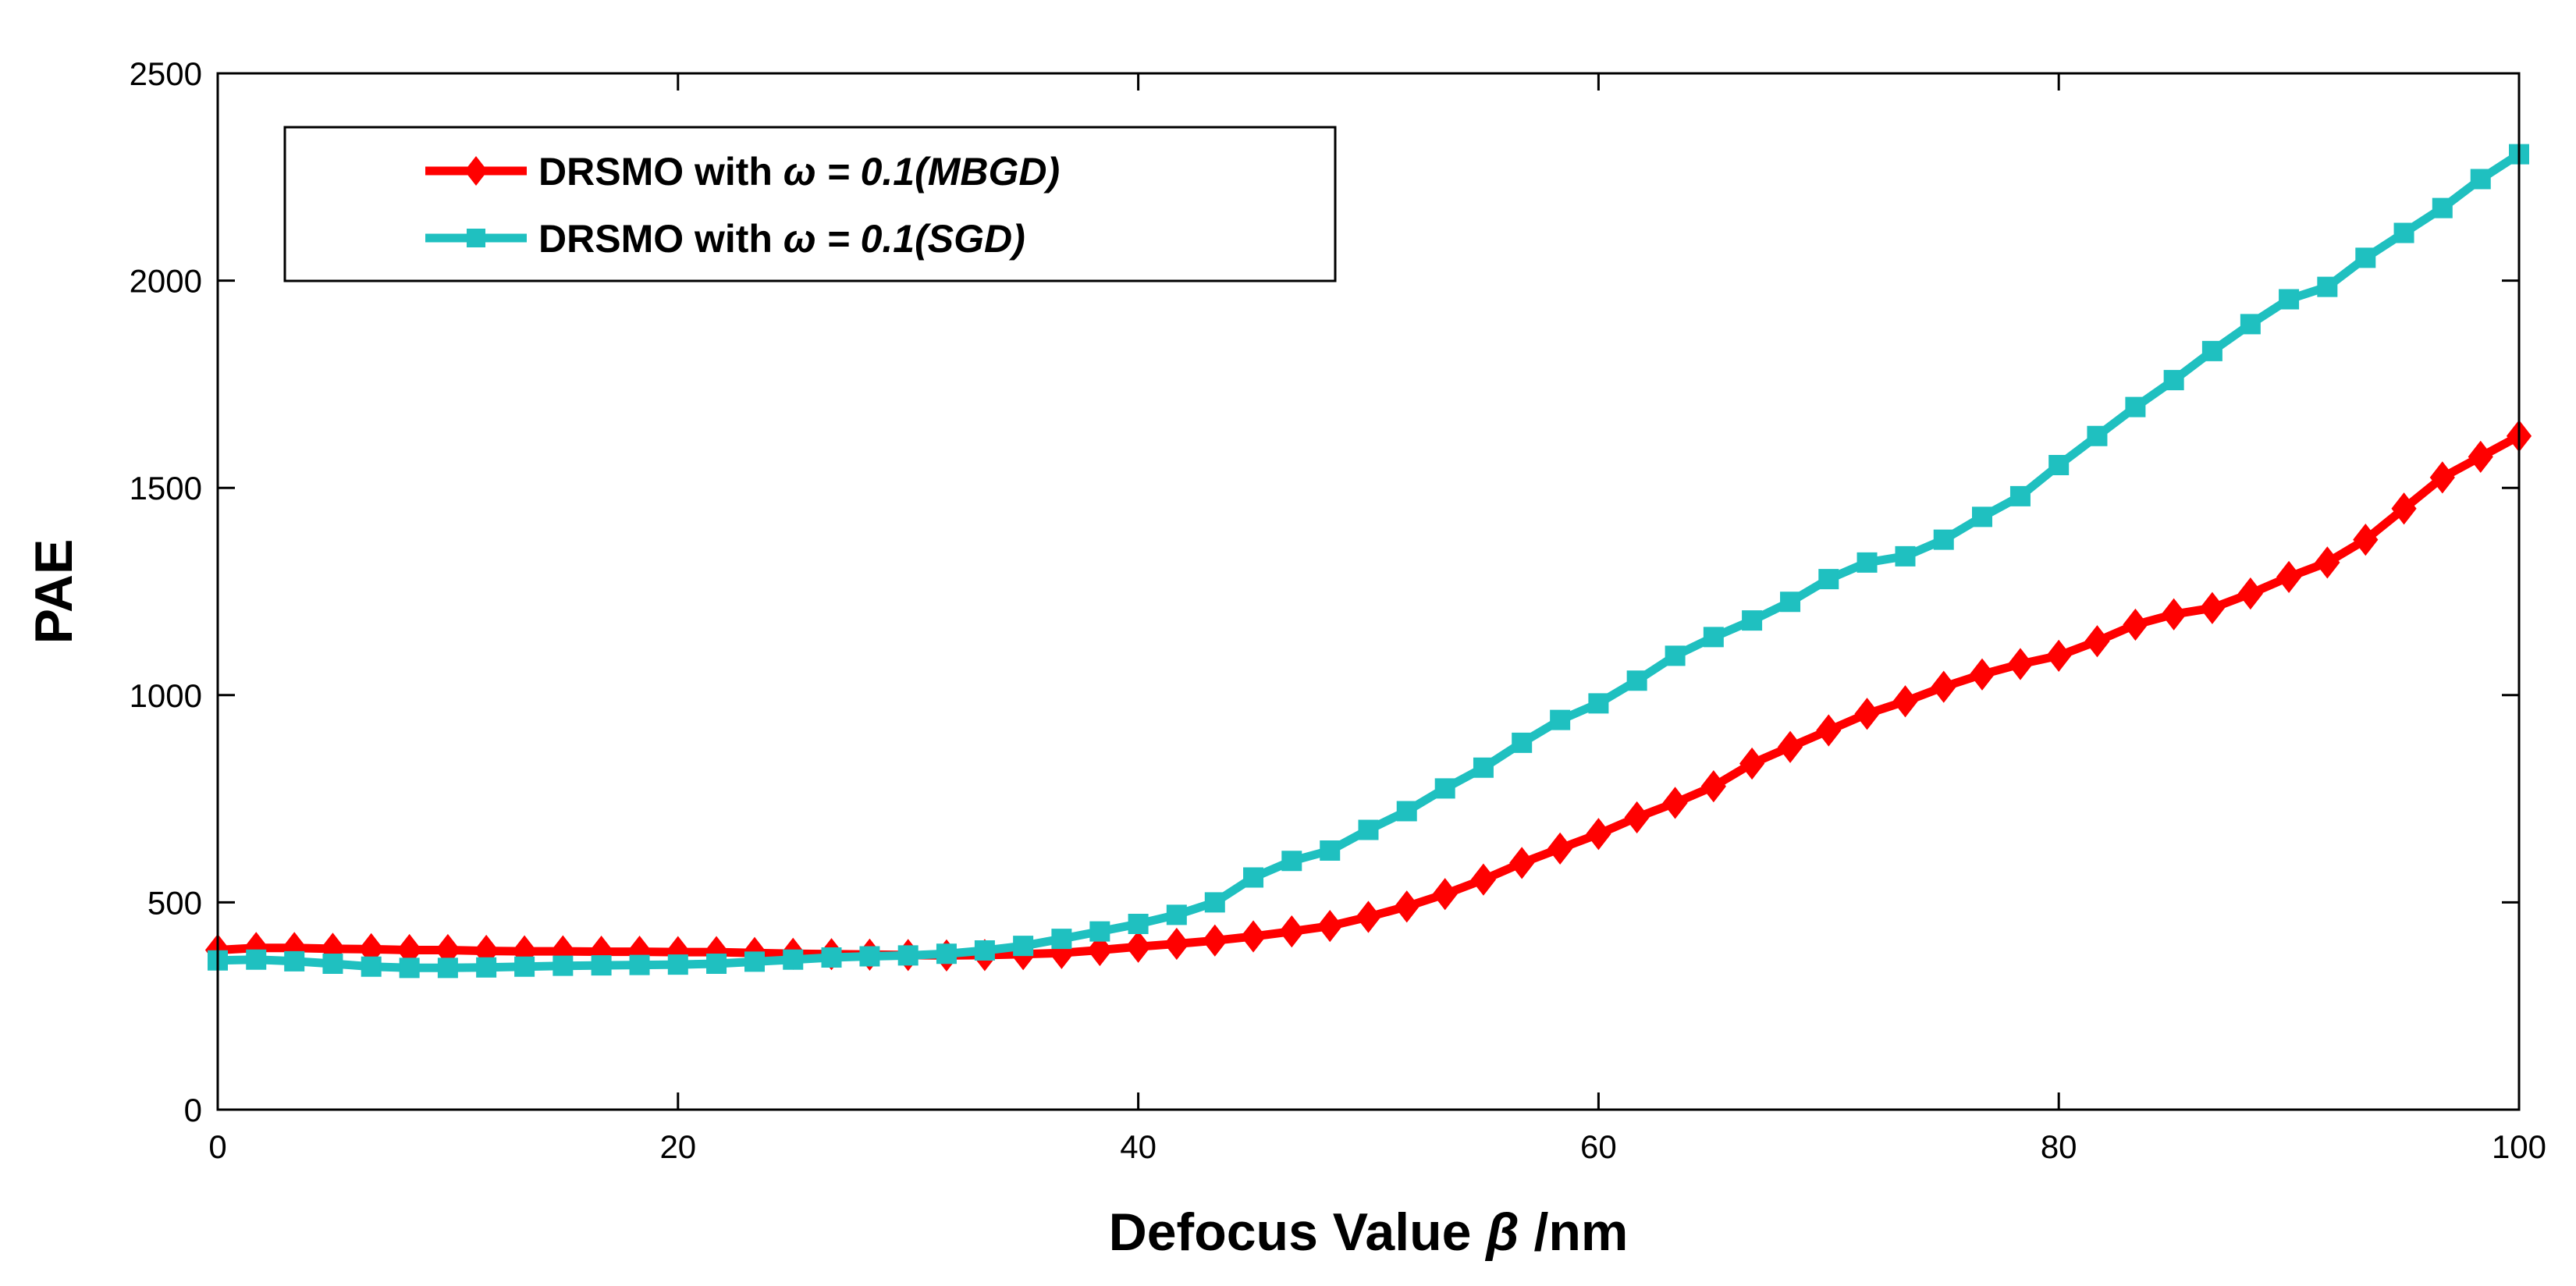  Describe the element at coordinates (661, 172) in the screenshot. I see `legend-label-mbgd-prefix: DRSMO with` at that location.